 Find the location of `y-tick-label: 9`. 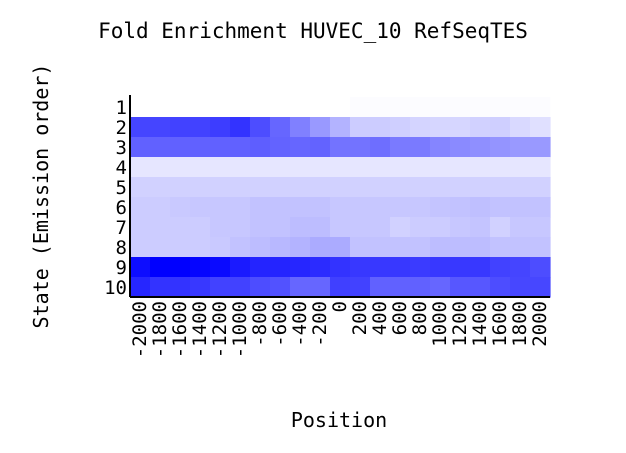

y-tick-label: 9 is located at coordinates (121, 268).